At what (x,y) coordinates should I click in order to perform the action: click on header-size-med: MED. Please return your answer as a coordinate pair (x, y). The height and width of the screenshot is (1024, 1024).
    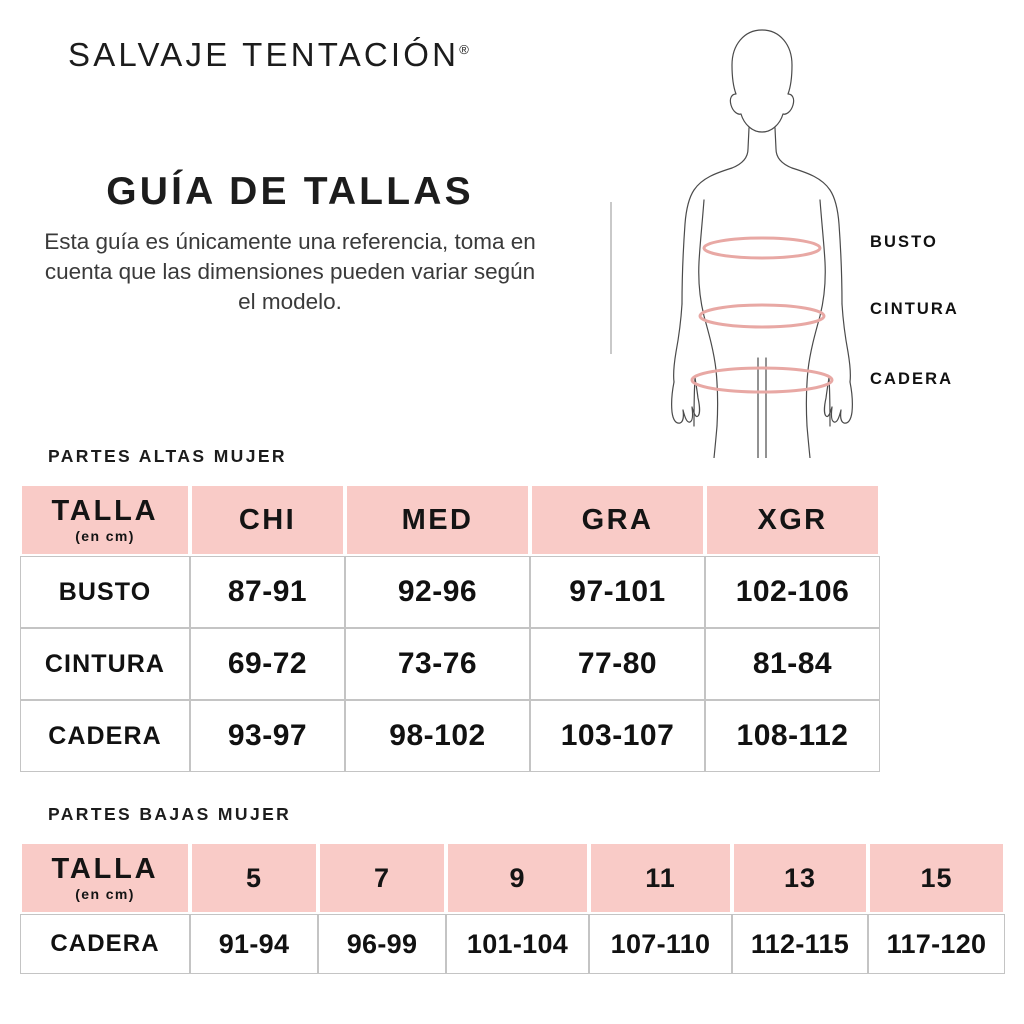
    Looking at the image, I should click on (437, 520).